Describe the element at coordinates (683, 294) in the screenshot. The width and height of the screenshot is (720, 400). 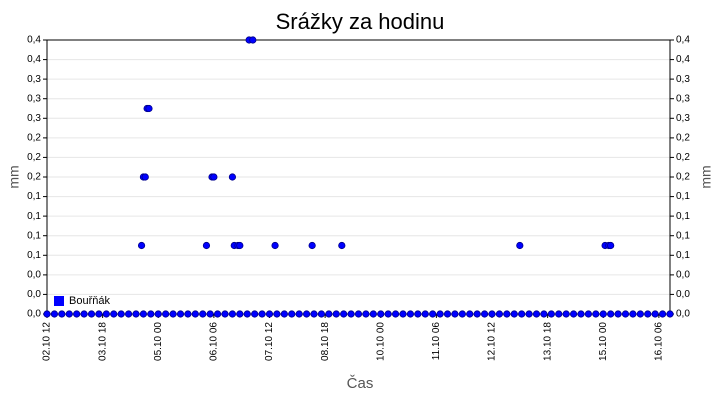
I see `y2-tick-label: 0,0` at that location.